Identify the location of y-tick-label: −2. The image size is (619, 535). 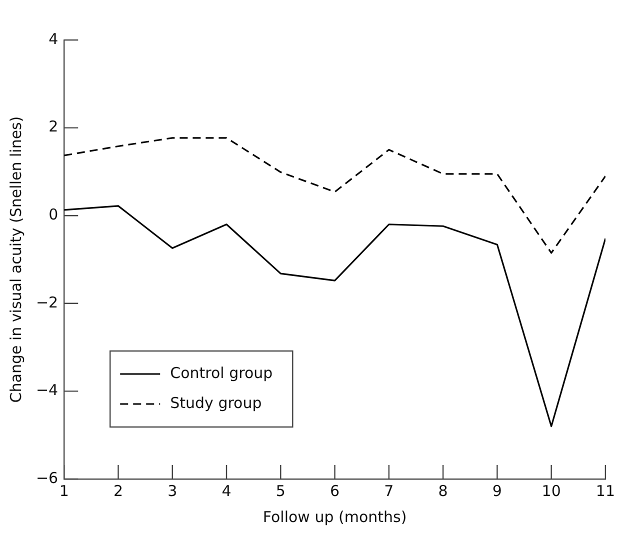
(47, 302).